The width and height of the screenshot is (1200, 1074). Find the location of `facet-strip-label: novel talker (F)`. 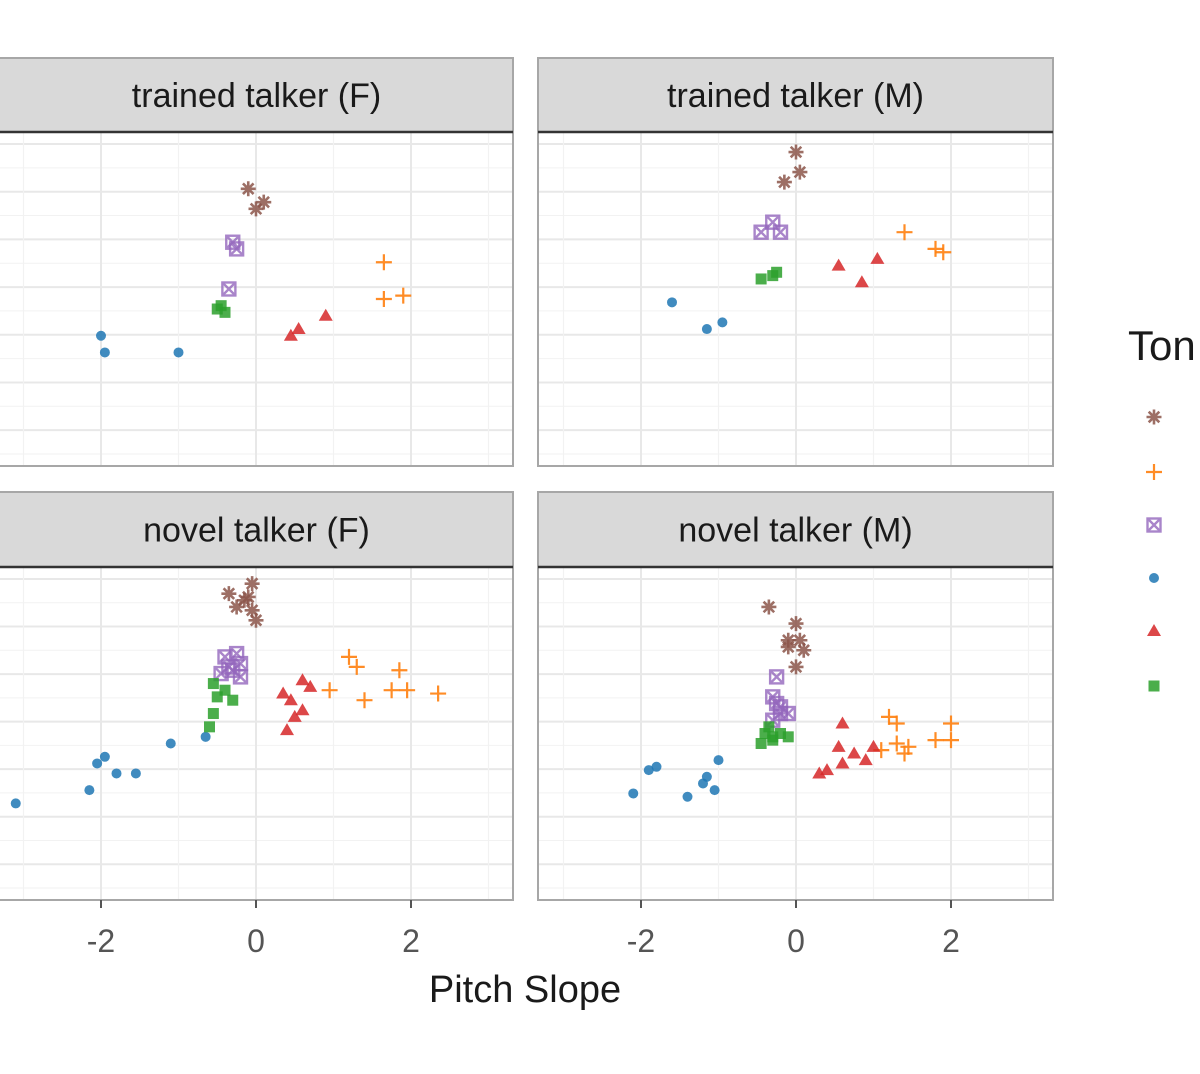

facet-strip-label: novel talker (F) is located at coordinates (256, 531).